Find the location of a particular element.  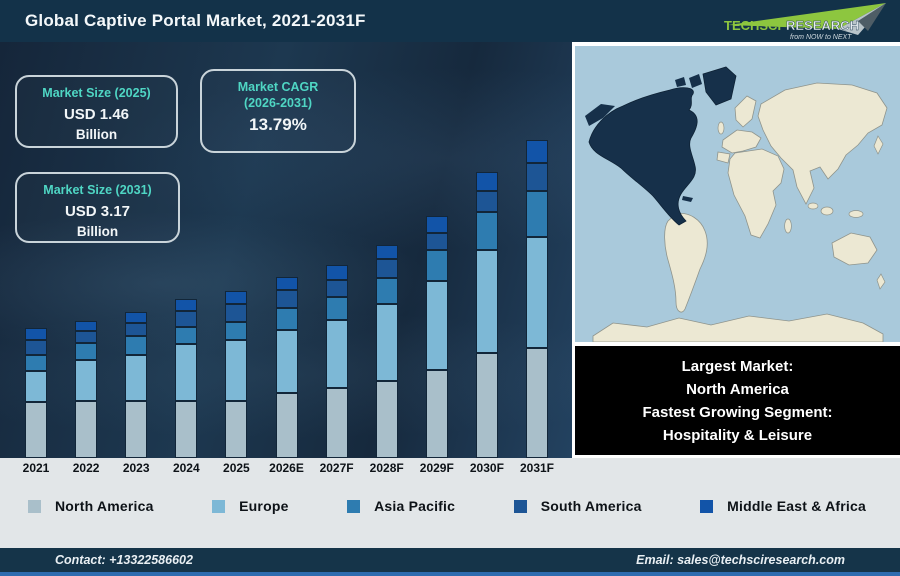

logo-text-primary: TECHSCI is located at coordinates (752, 25).